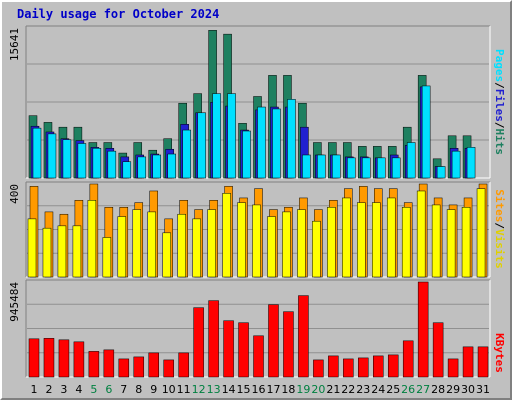 The height and width of the screenshot is (400, 512). What do you see at coordinates (138, 389) in the screenshot?
I see `day-label: 8` at bounding box center [138, 389].